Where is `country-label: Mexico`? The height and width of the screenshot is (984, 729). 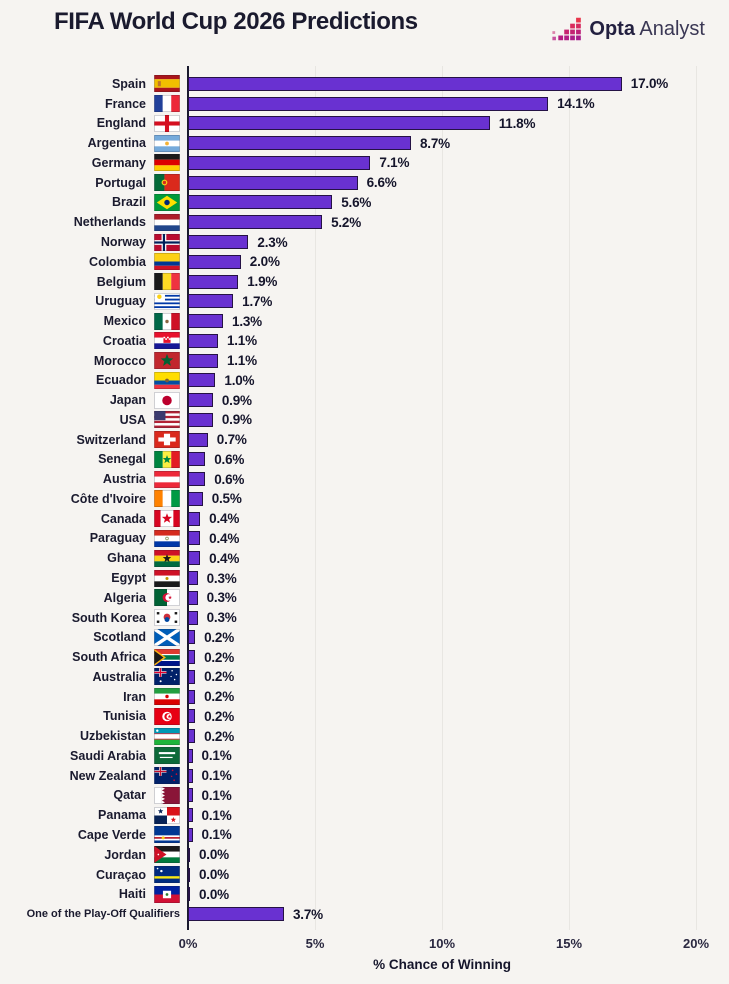
country-label: Mexico is located at coordinates (124, 321).